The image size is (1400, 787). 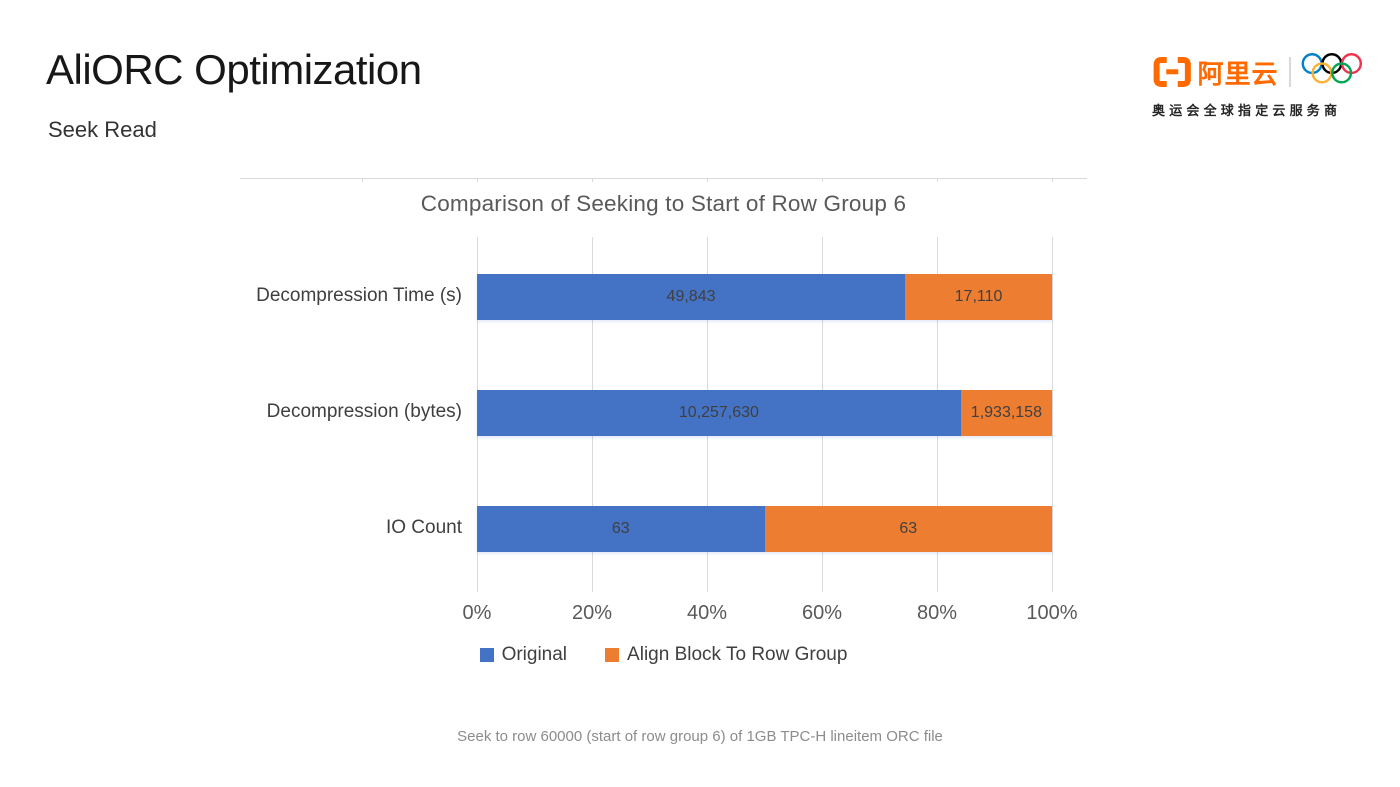 I want to click on logo-tagline: 奥运会全球指定云服务商, so click(x=1247, y=110).